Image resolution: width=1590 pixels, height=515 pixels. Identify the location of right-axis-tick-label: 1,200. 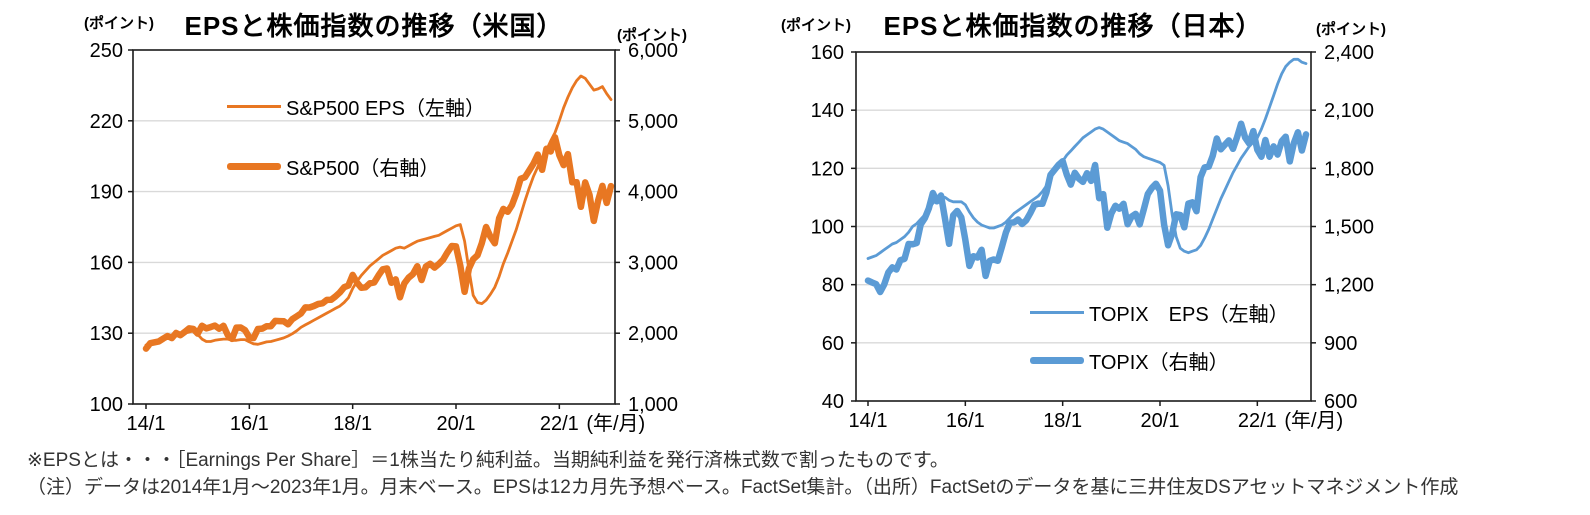
(1349, 286).